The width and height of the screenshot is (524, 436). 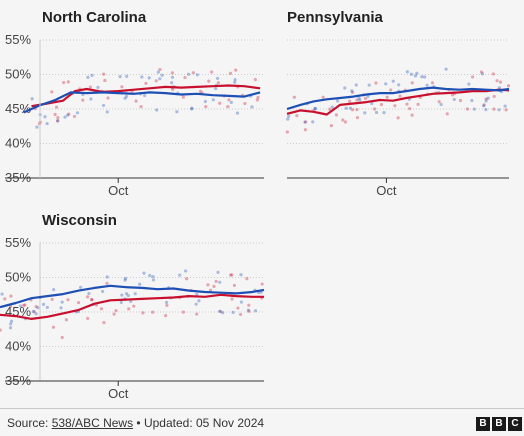 I want to click on bbc-logo-letter: B, so click(x=499, y=424).